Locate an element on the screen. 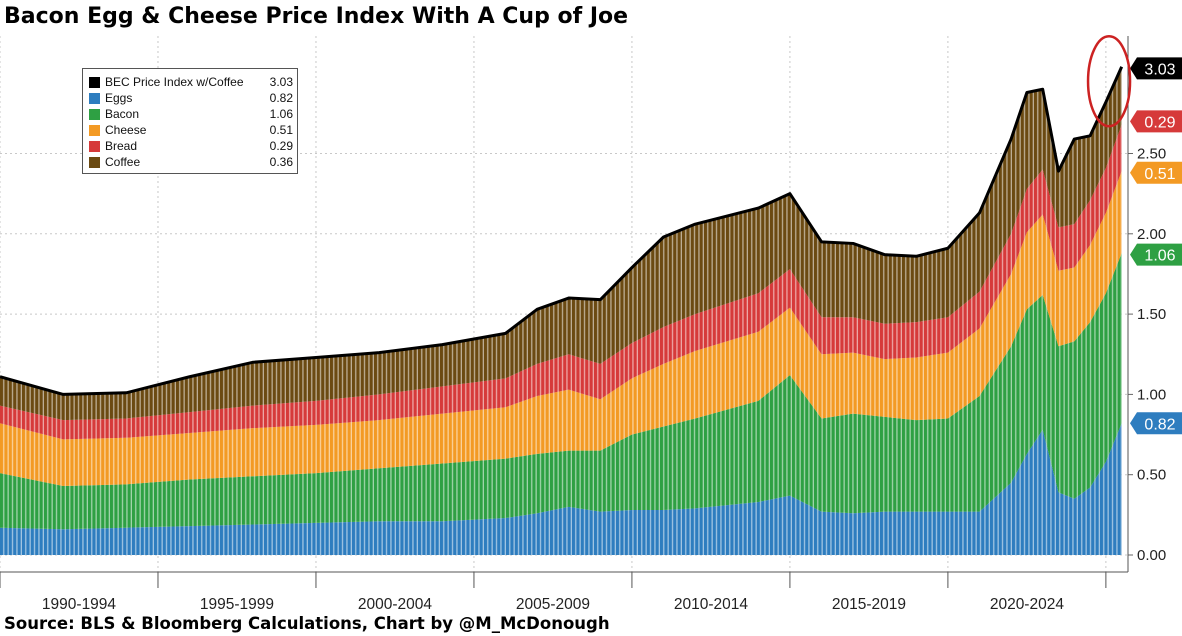  legend-value: 0.82 is located at coordinates (281, 98).